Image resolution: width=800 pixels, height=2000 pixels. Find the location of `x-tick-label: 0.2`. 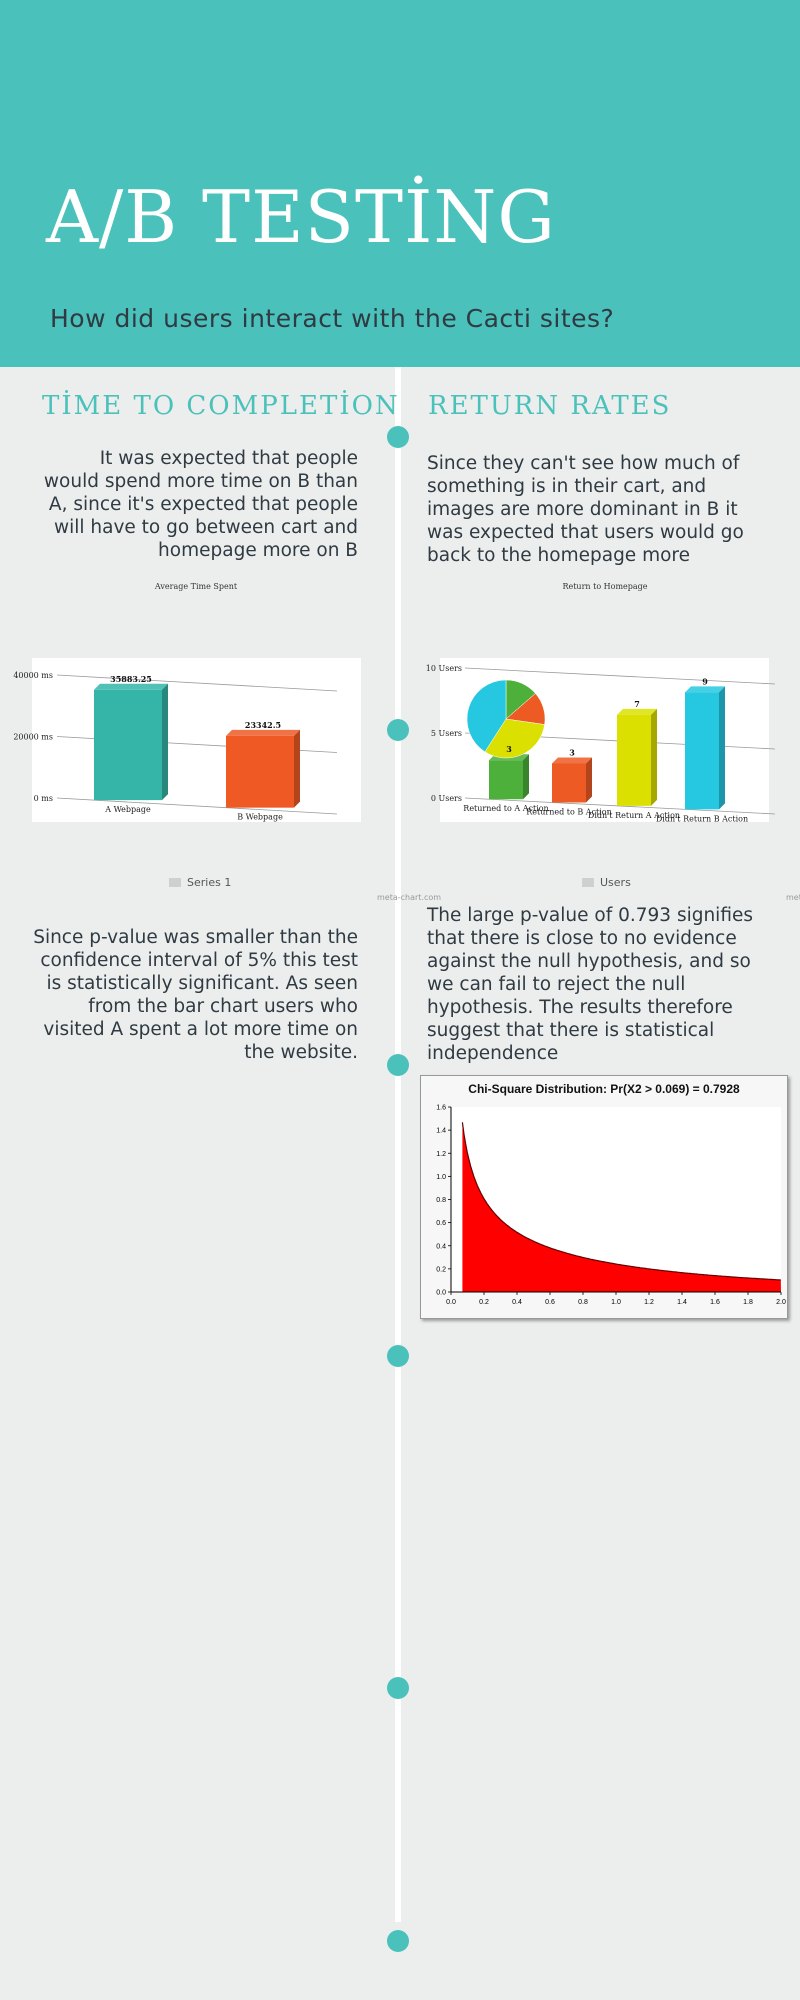

x-tick-label: 0.2 is located at coordinates (484, 1302).